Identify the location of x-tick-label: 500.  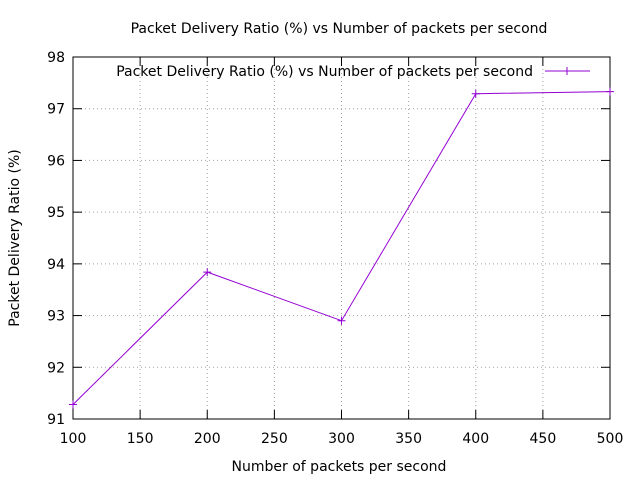
(610, 439).